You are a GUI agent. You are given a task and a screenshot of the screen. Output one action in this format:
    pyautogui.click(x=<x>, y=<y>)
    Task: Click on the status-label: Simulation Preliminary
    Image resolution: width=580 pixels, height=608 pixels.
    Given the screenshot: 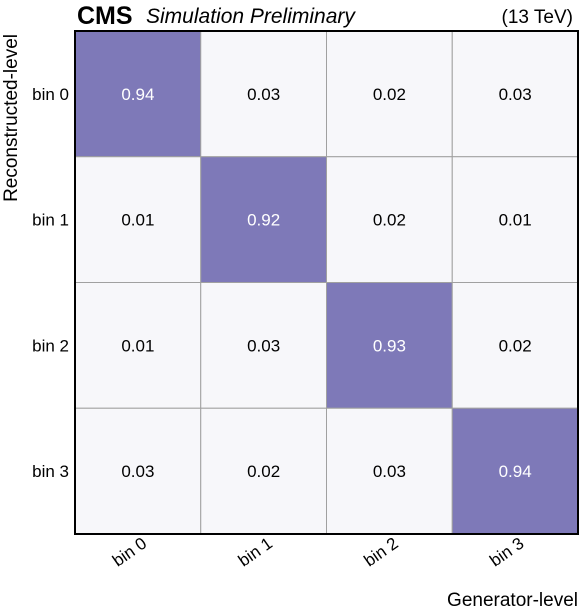 What is the action you would take?
    pyautogui.click(x=251, y=16)
    